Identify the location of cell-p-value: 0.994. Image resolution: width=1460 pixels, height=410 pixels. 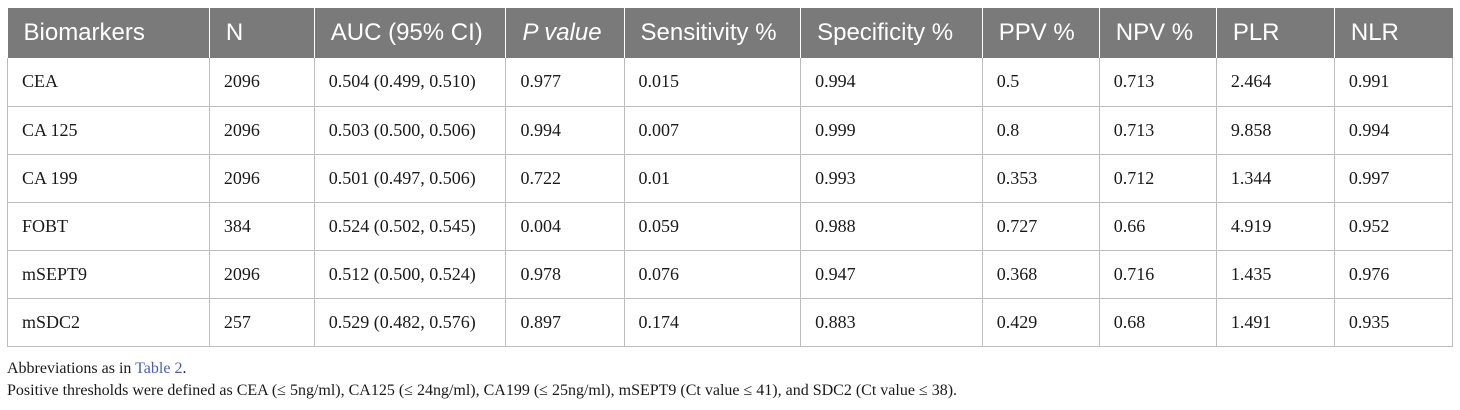
(565, 130).